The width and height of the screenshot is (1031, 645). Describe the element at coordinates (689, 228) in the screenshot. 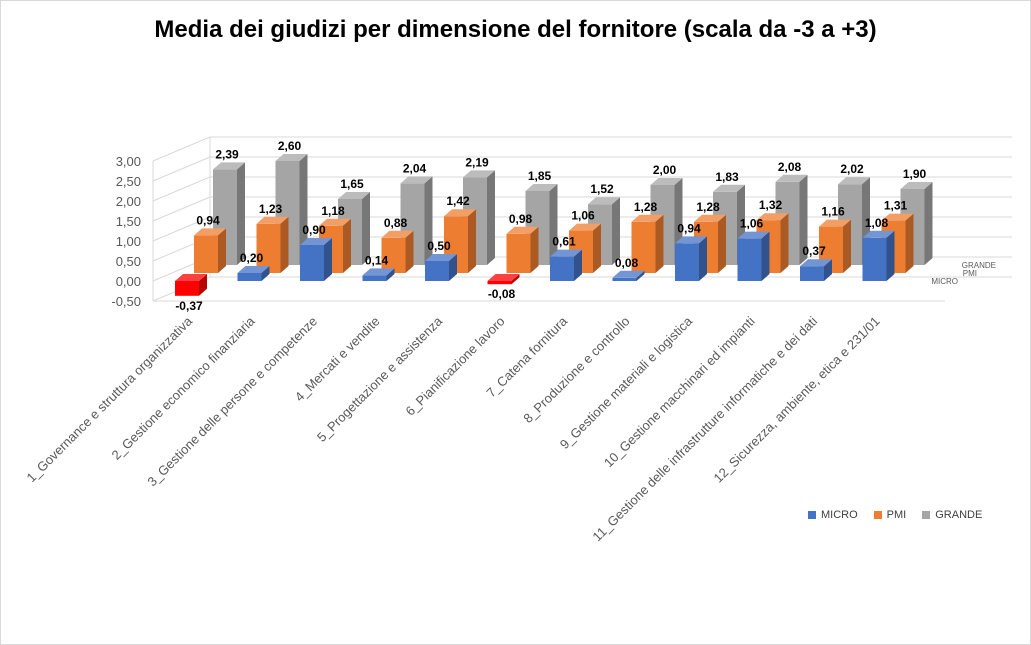

I see `data-label-micro: 0,94` at that location.